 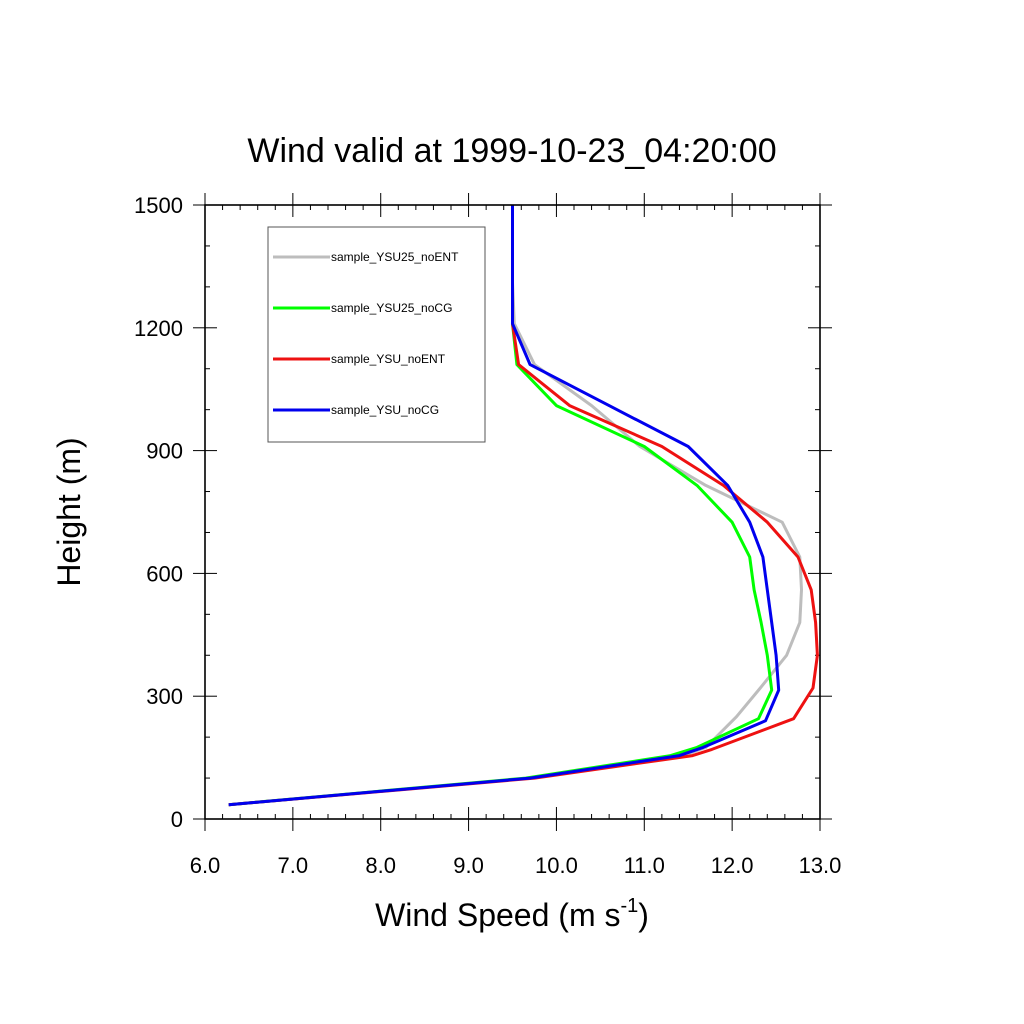 What do you see at coordinates (497, 915) in the screenshot?
I see `x-axis-label-main: Wind Speed (m s` at bounding box center [497, 915].